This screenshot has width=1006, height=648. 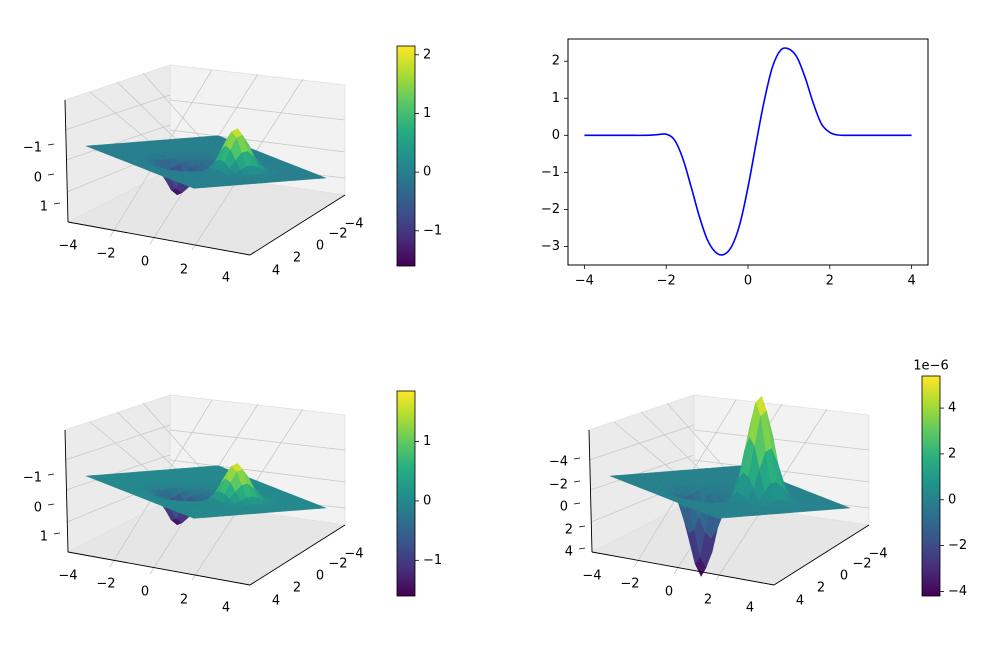 I want to click on z-tick-label: −4, so click(x=558, y=462).